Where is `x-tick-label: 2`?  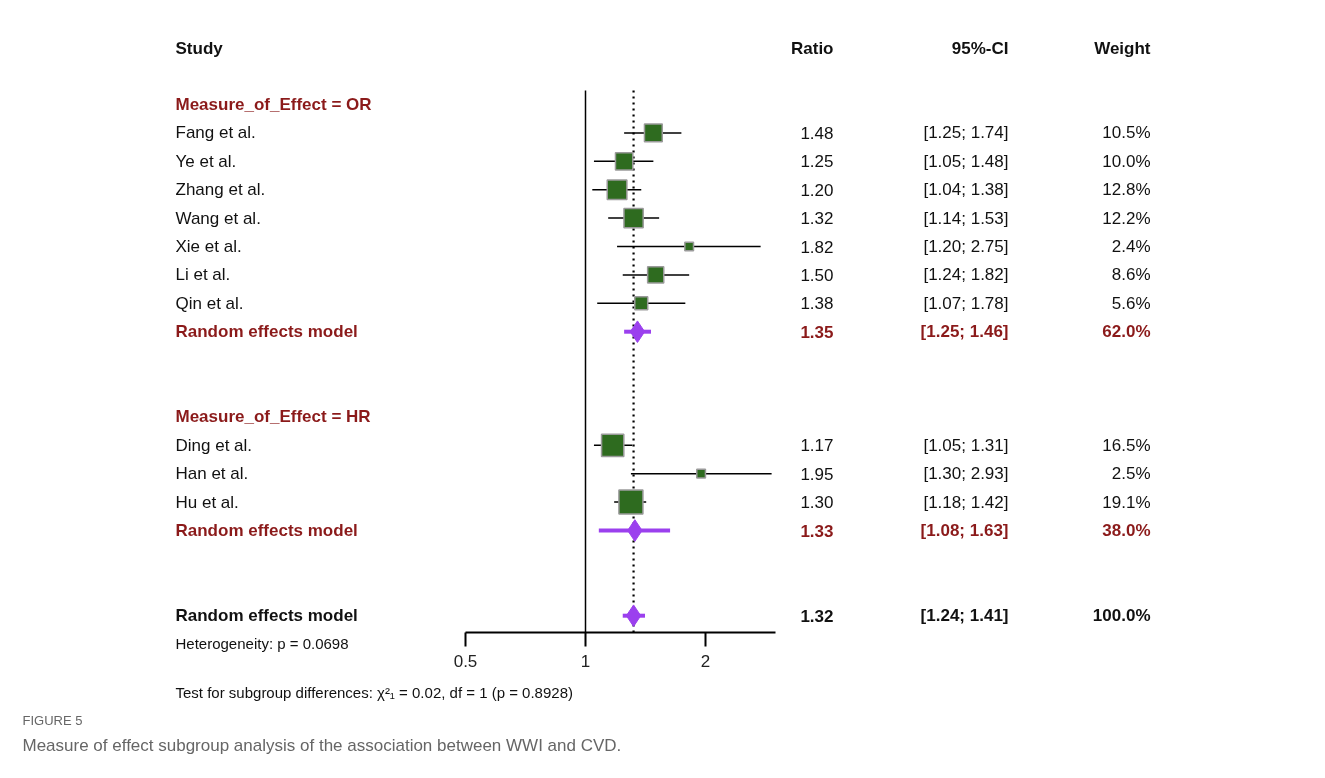 x-tick-label: 2 is located at coordinates (705, 661).